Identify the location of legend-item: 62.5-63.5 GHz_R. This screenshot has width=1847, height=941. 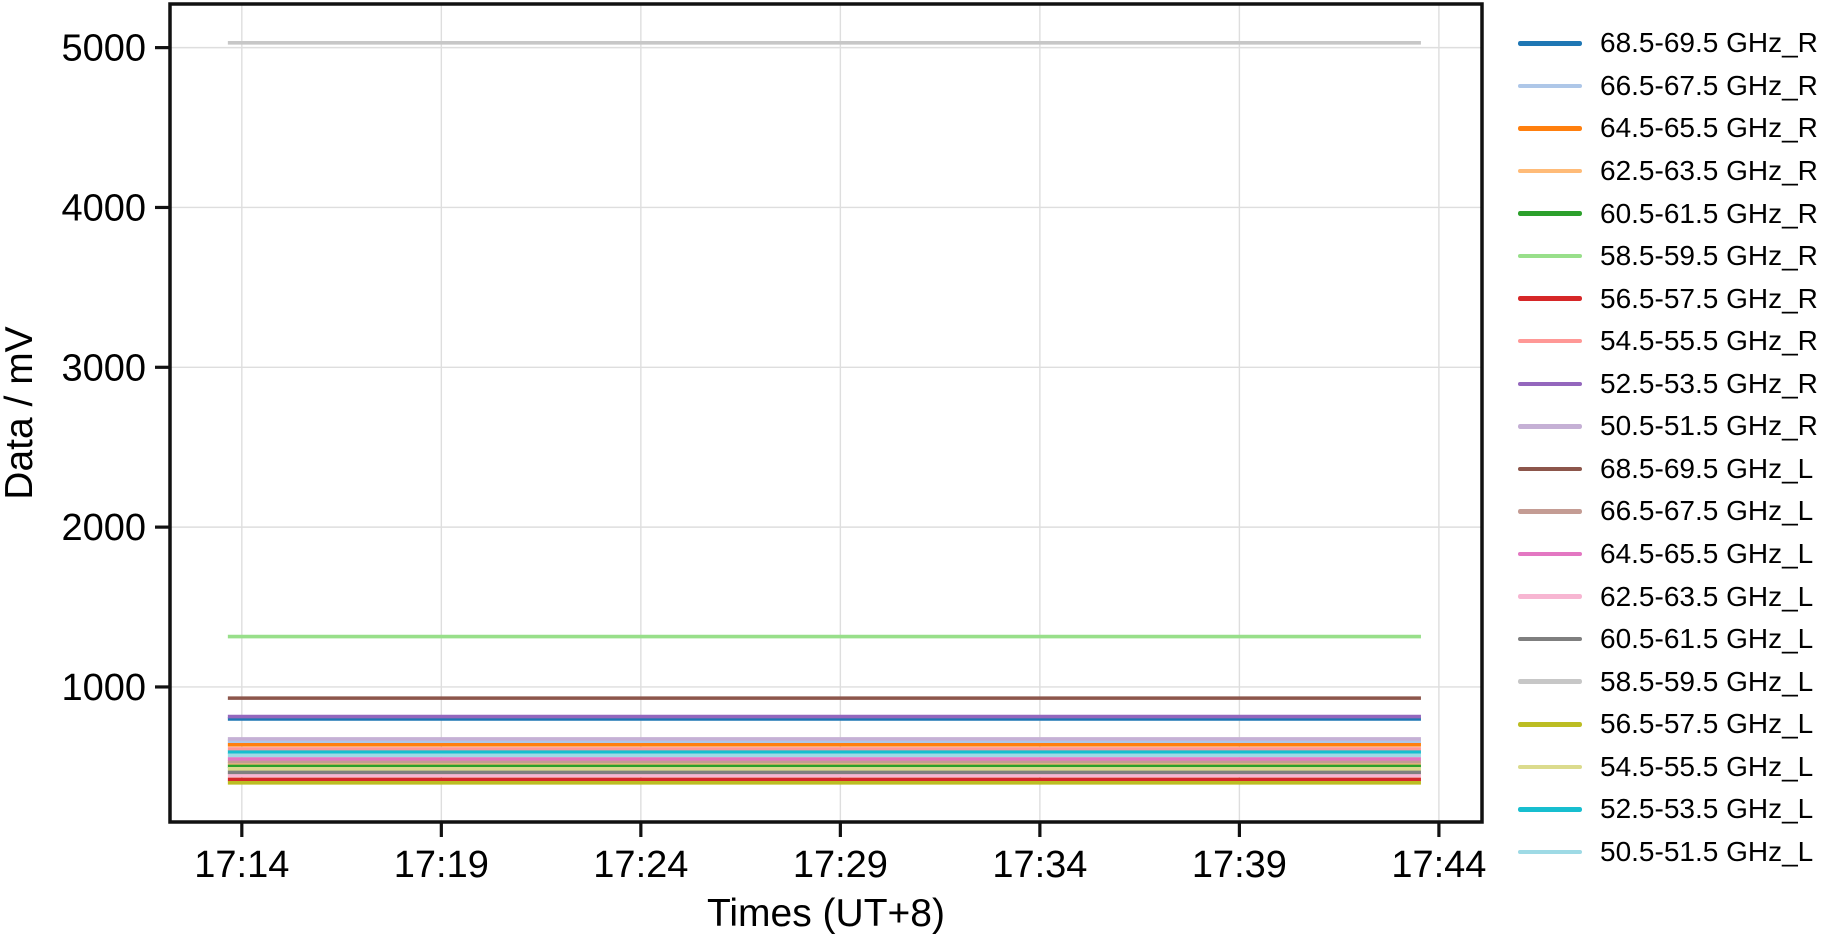
(1668, 171).